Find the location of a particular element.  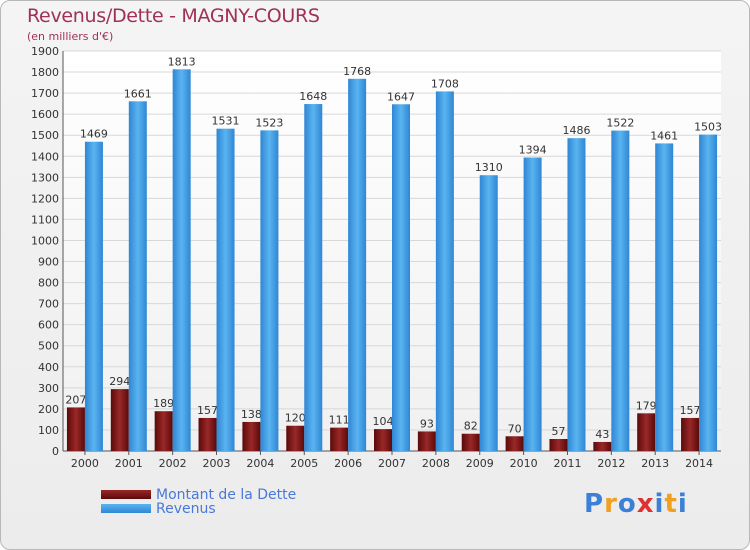

y-tick-label: 500 is located at coordinates (48, 346).